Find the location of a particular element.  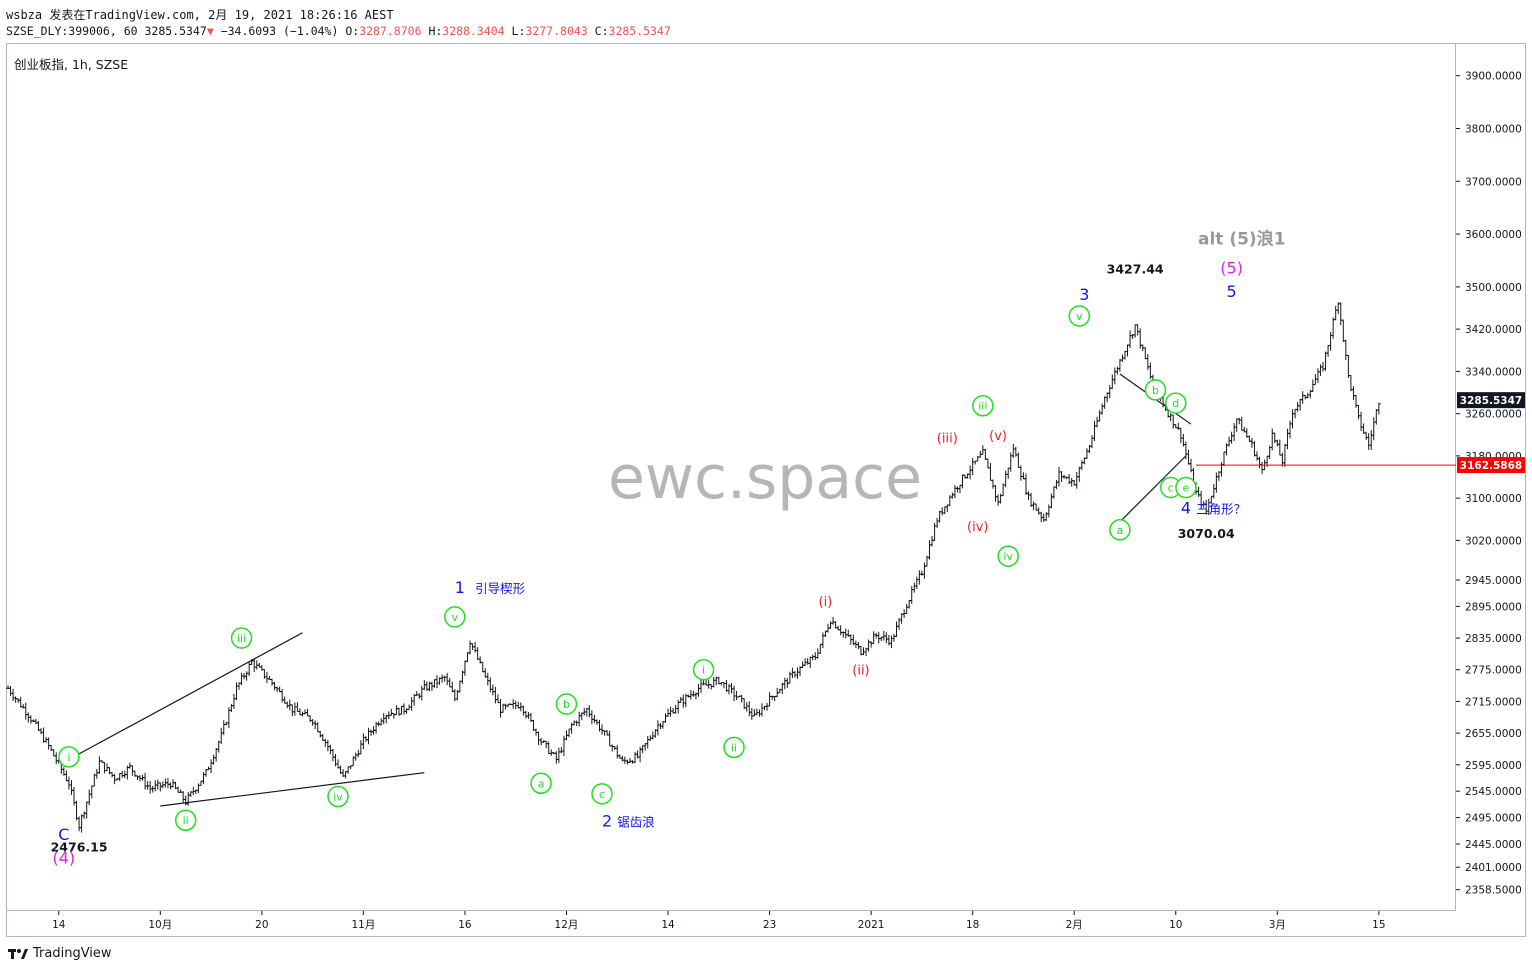

wave-label: e is located at coordinates (1186, 488).